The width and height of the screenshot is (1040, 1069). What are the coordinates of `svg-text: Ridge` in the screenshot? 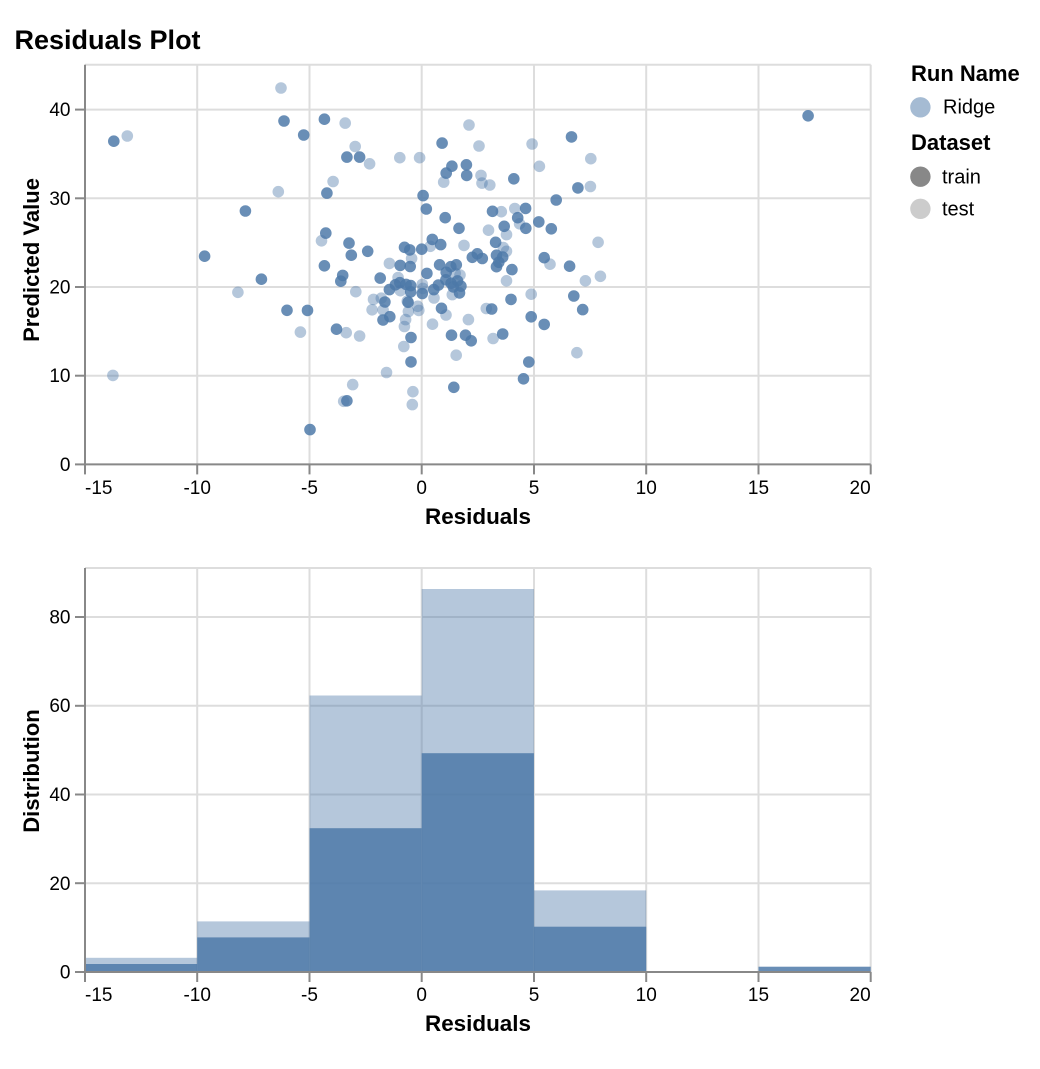 It's located at (969, 107).